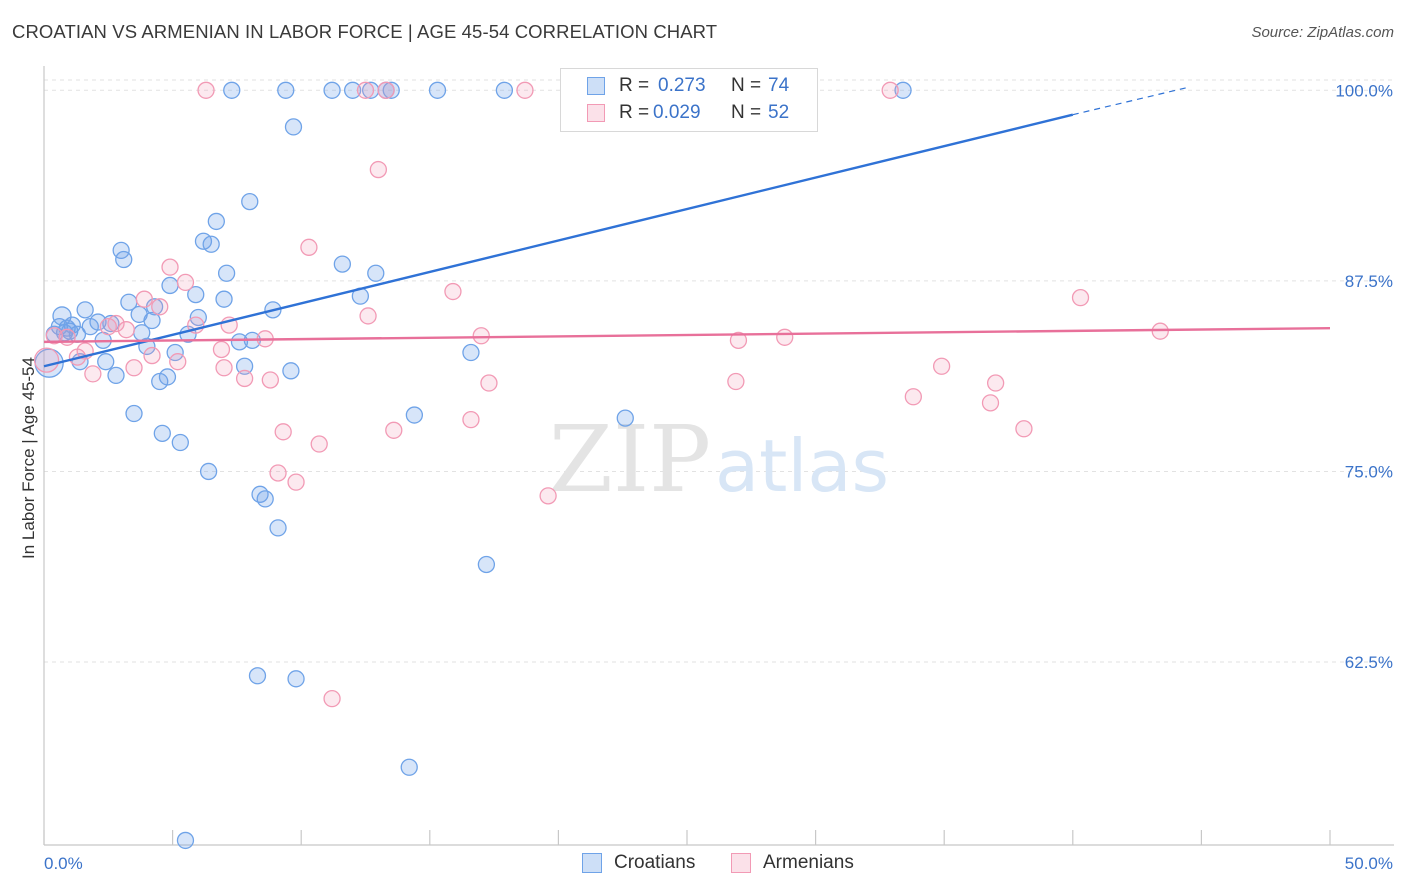 This screenshot has width=1406, height=892. What do you see at coordinates (1369, 471) in the screenshot?
I see `y-tick-label: 75.0%` at bounding box center [1369, 471].